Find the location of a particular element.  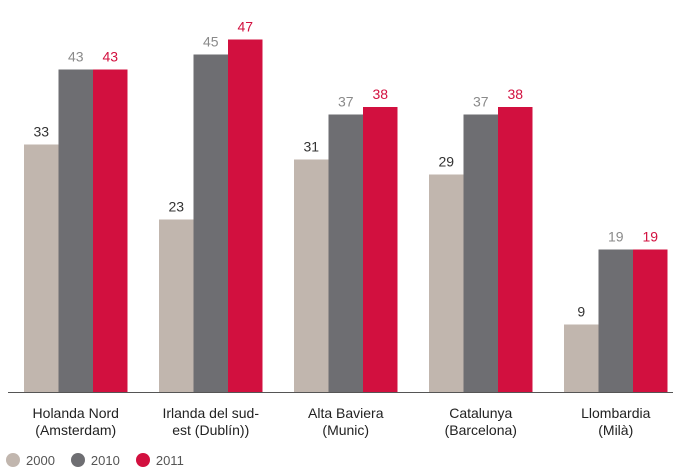

category-label-3-1: (Barcelona) is located at coordinates (481, 430).